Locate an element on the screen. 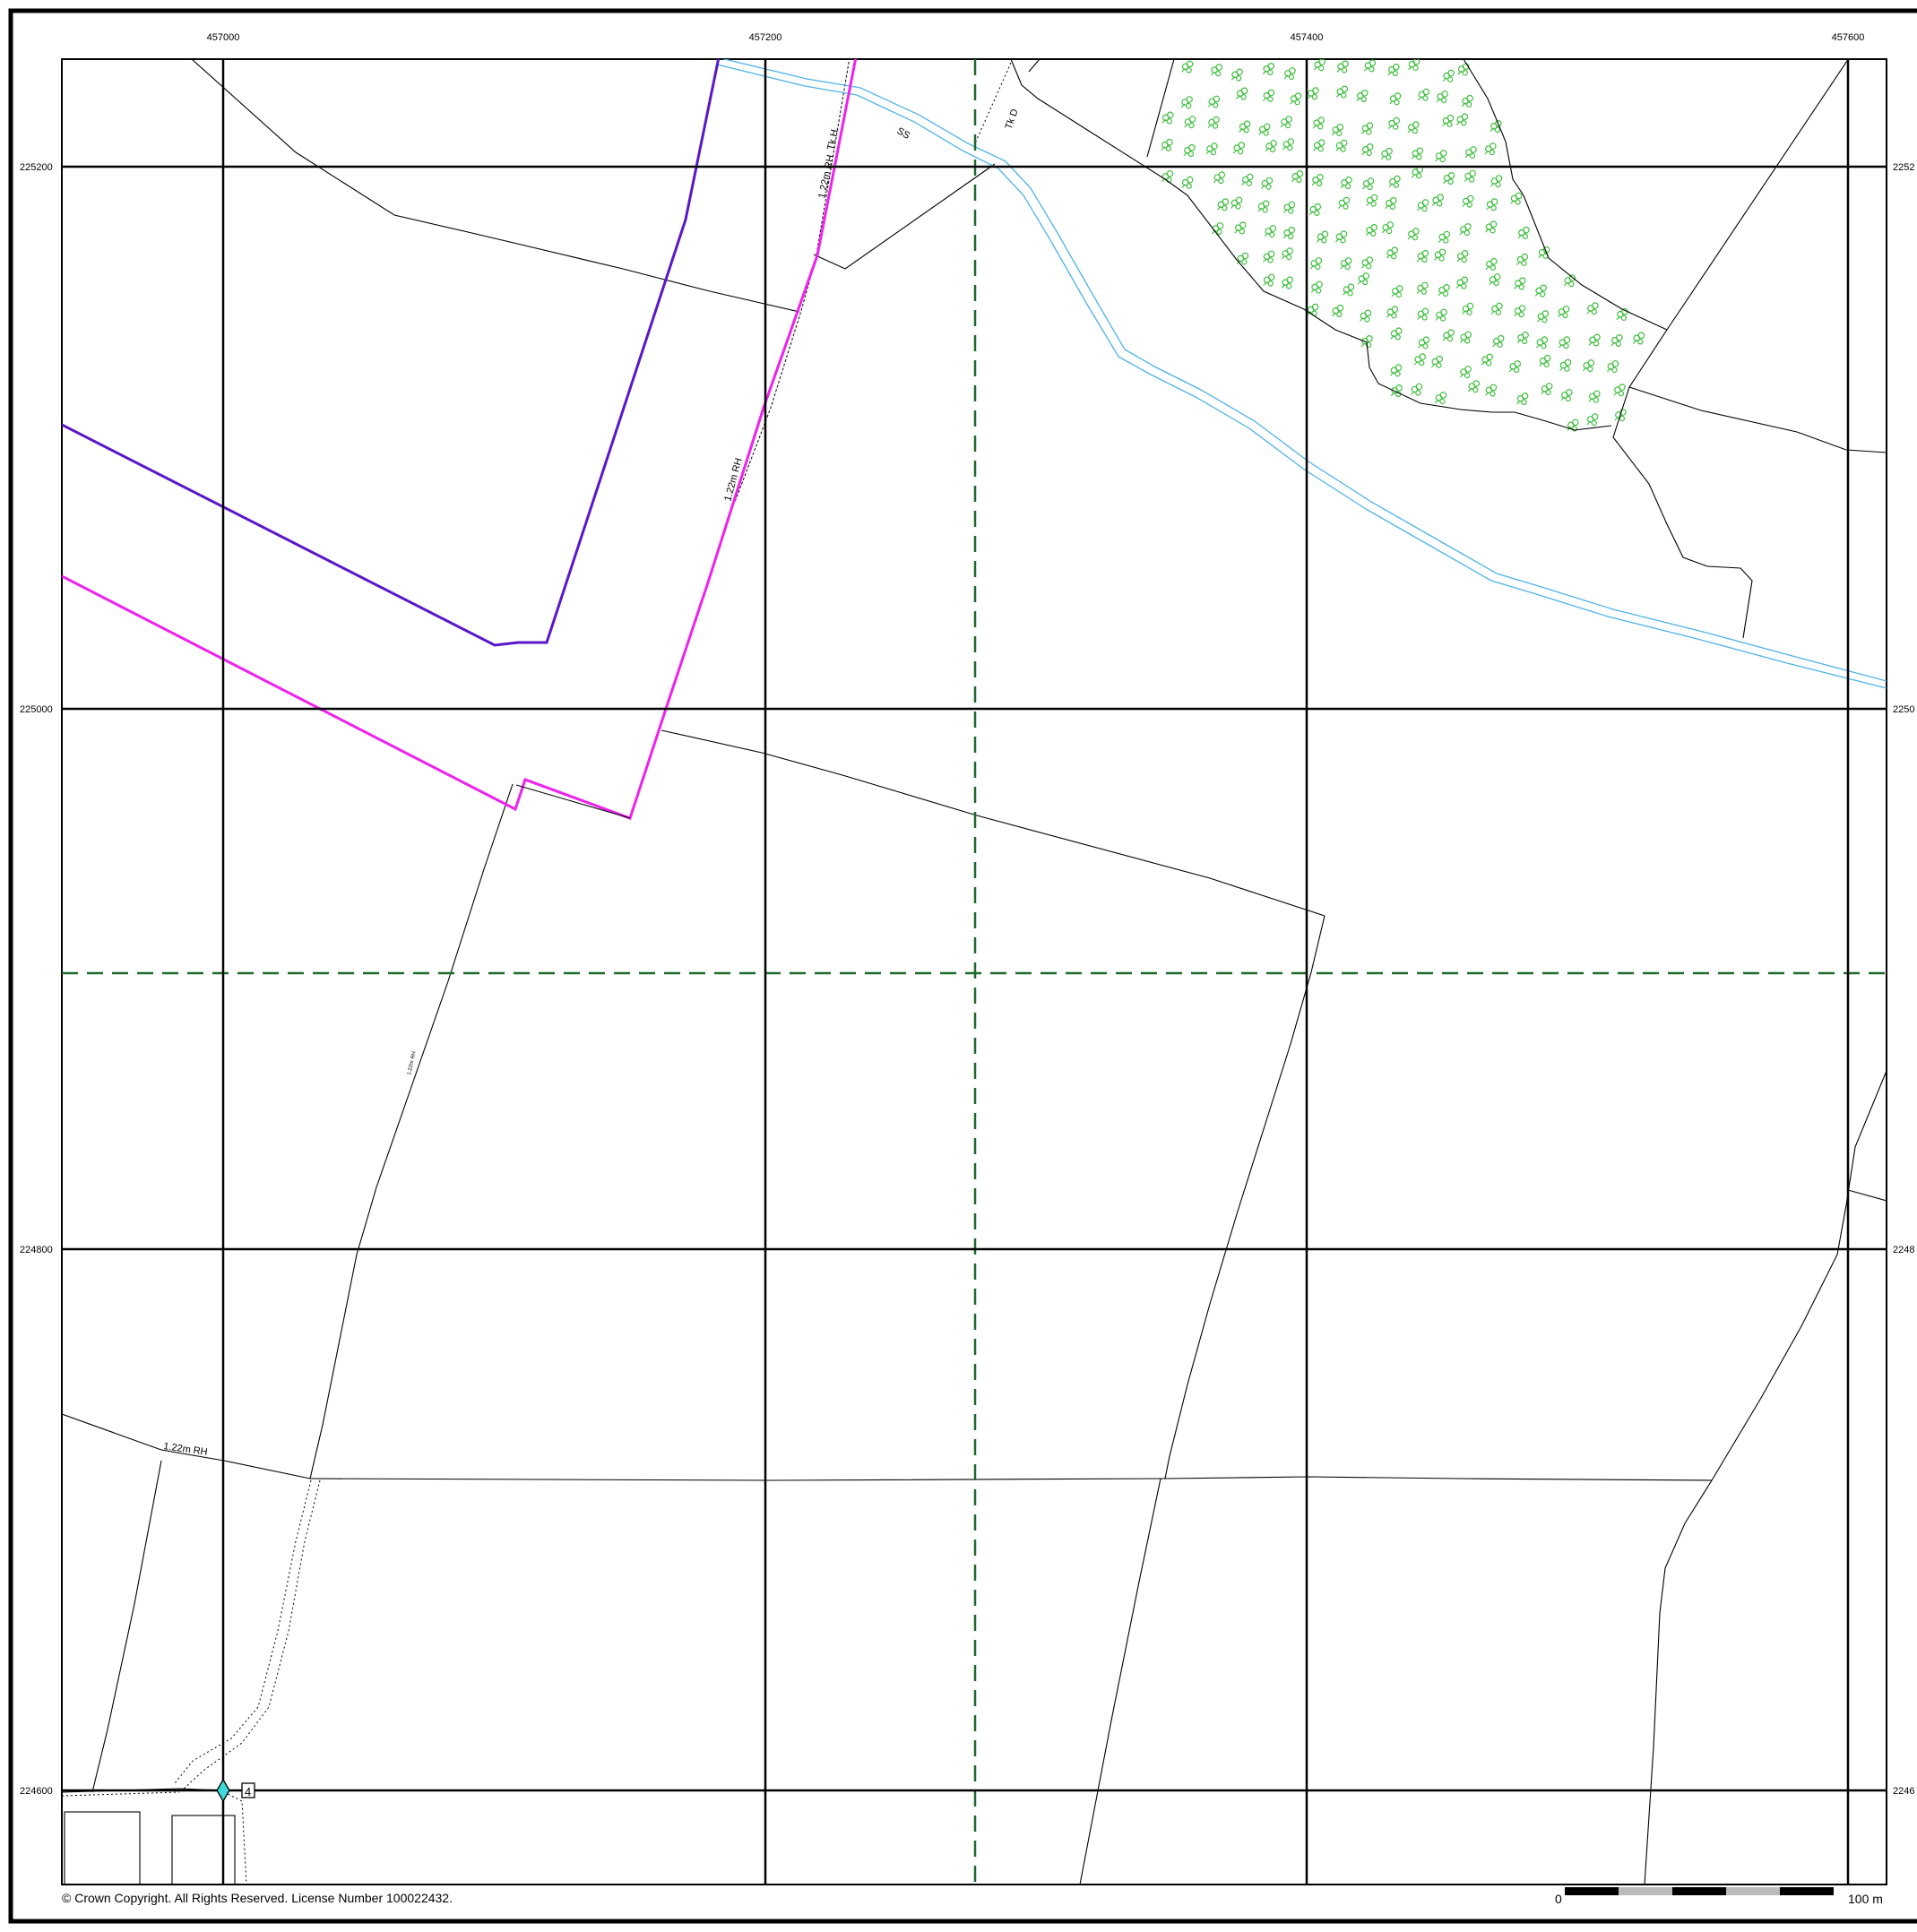 Image resolution: width=1917 pixels, height=1932 pixels. northing-label: 225200 is located at coordinates (36, 167).